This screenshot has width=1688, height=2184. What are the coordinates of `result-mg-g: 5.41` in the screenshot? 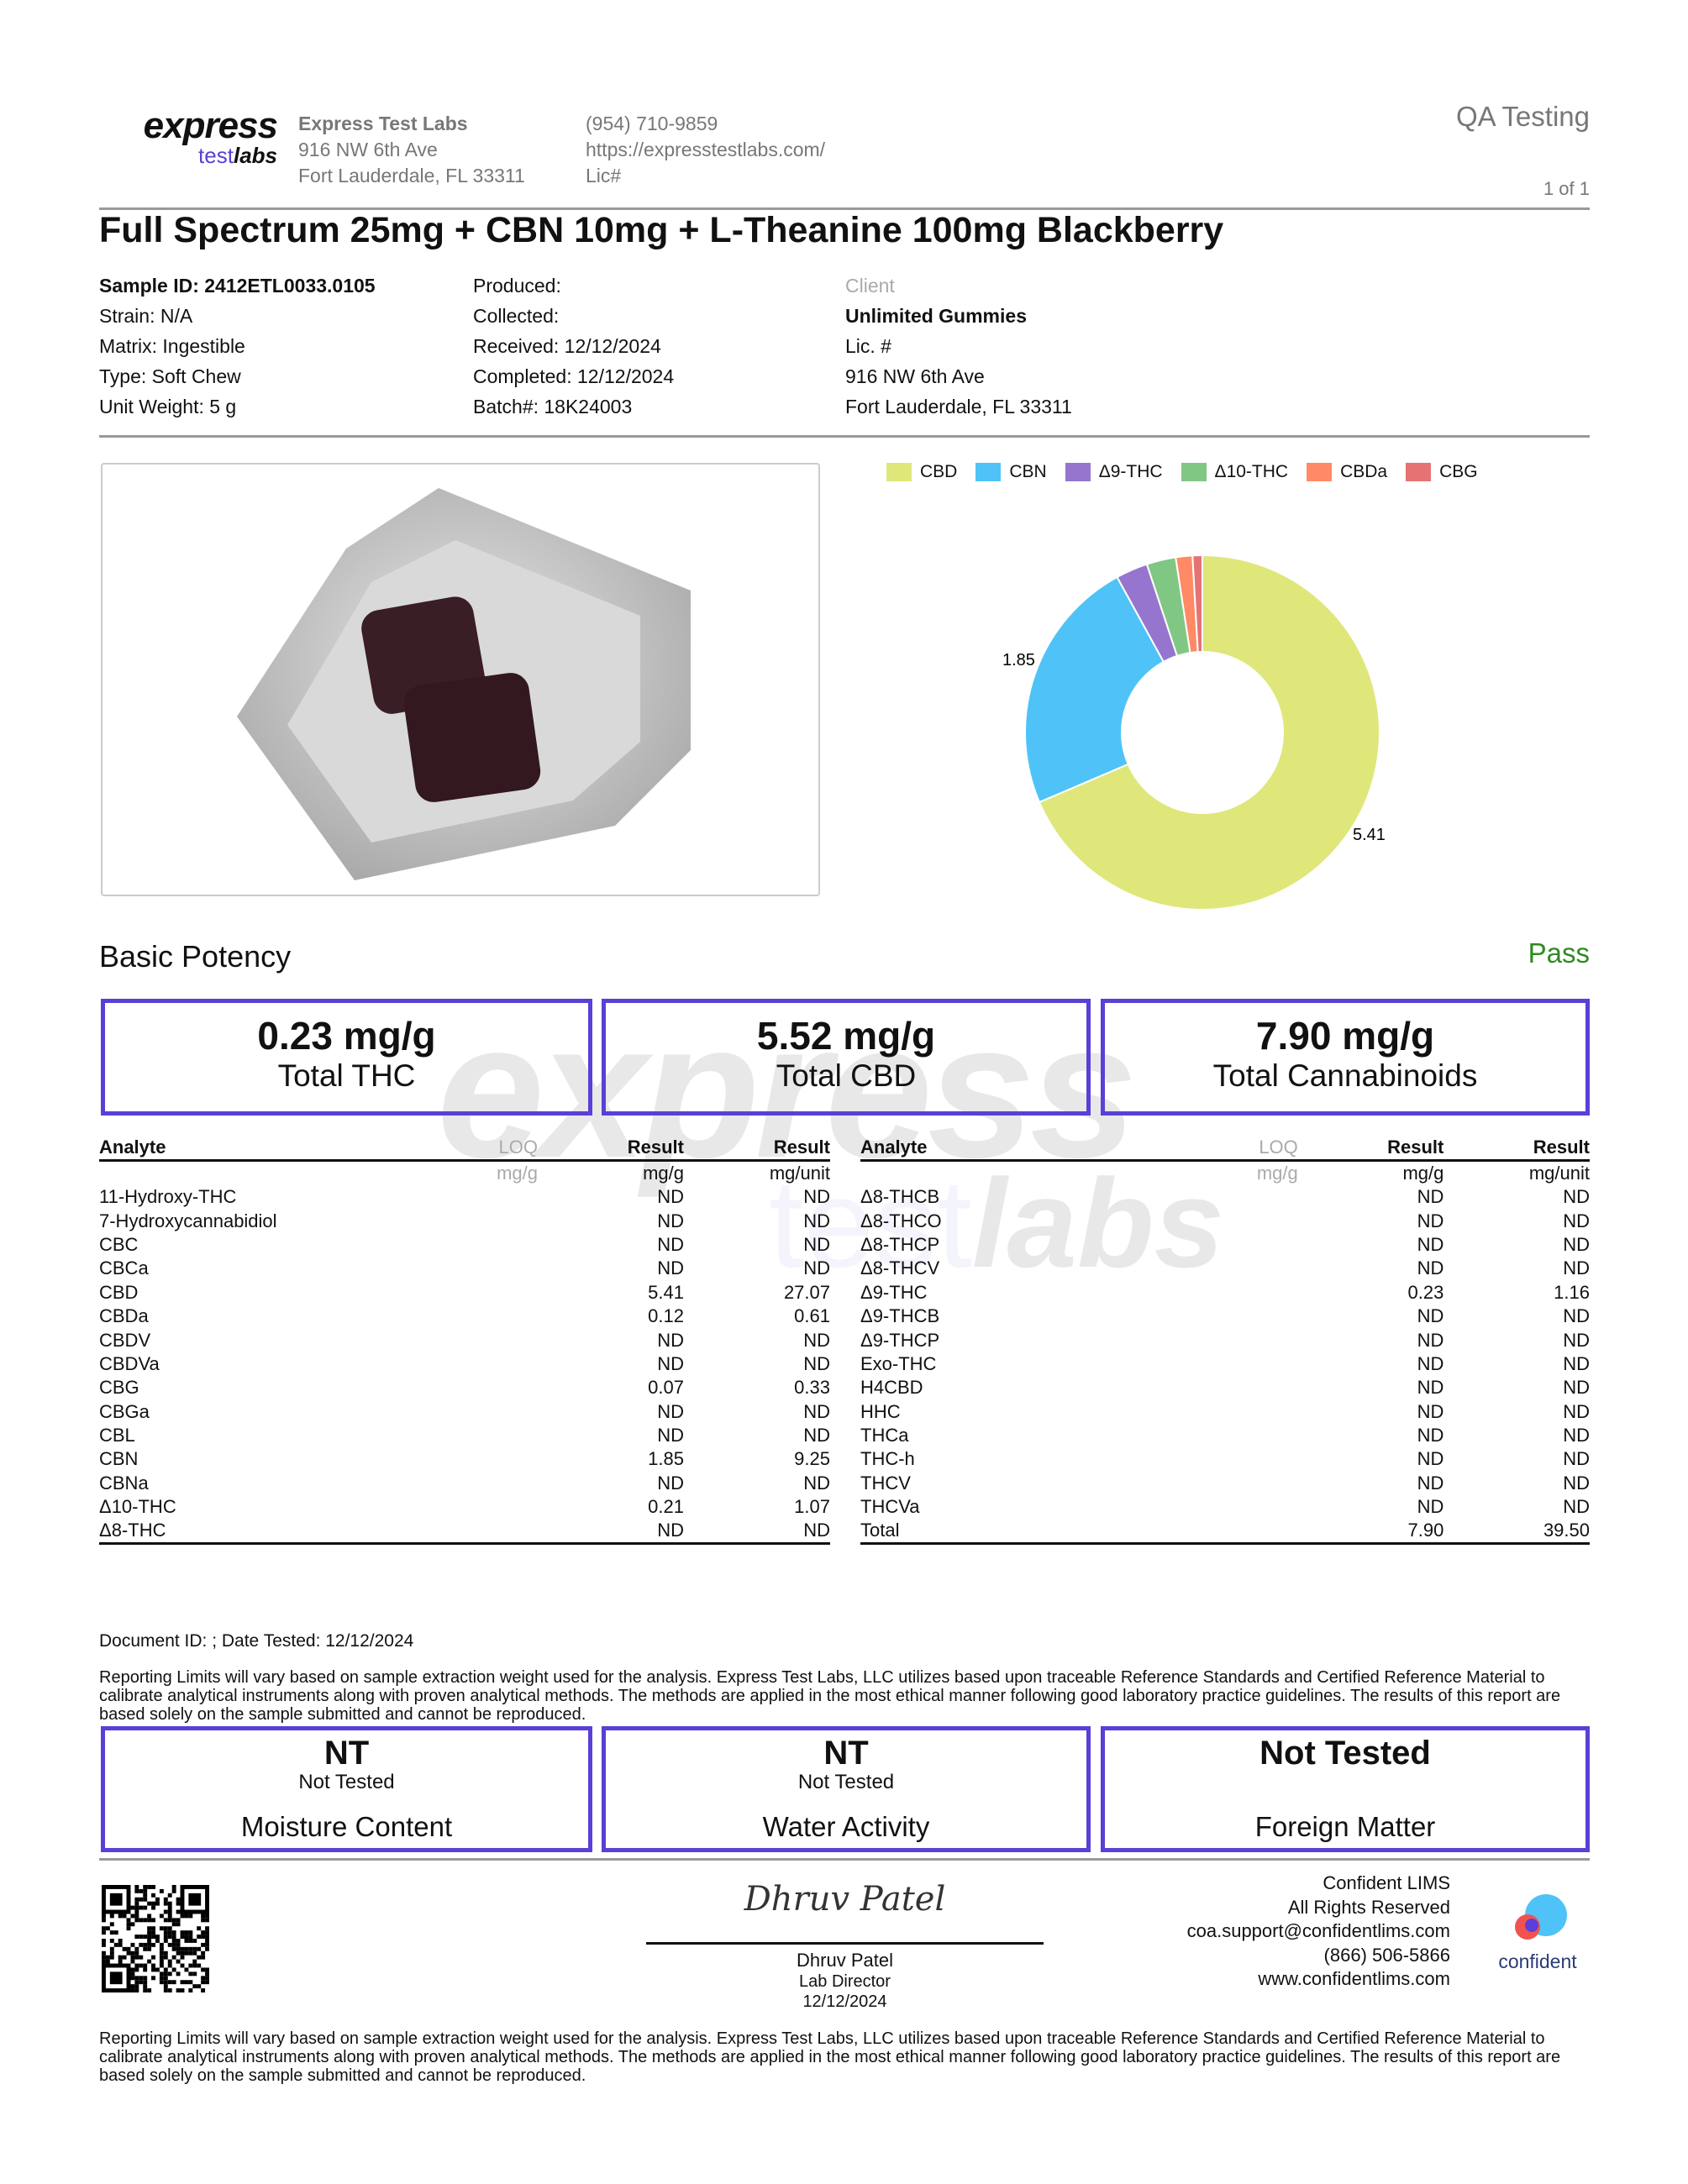 It's located at (666, 1292).